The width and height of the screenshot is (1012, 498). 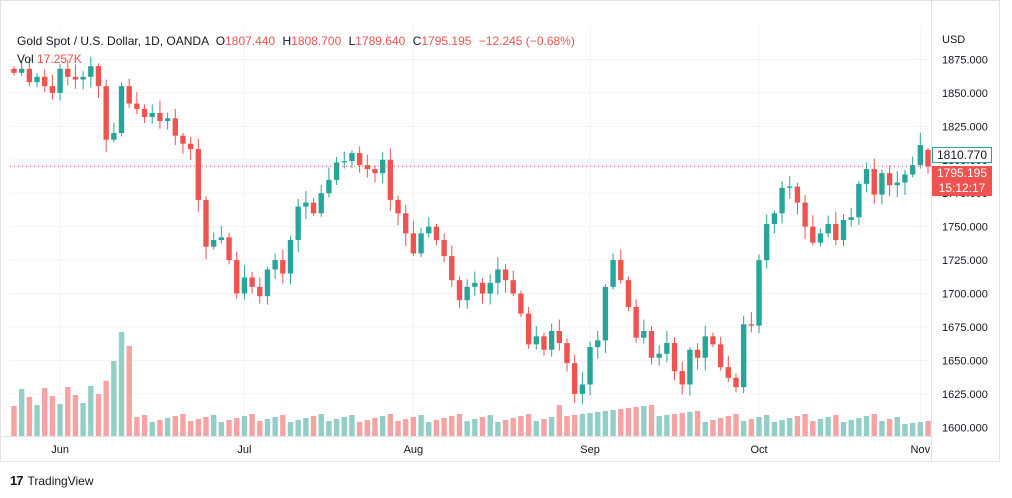 What do you see at coordinates (60, 450) in the screenshot?
I see `x-tick-label: Jun` at bounding box center [60, 450].